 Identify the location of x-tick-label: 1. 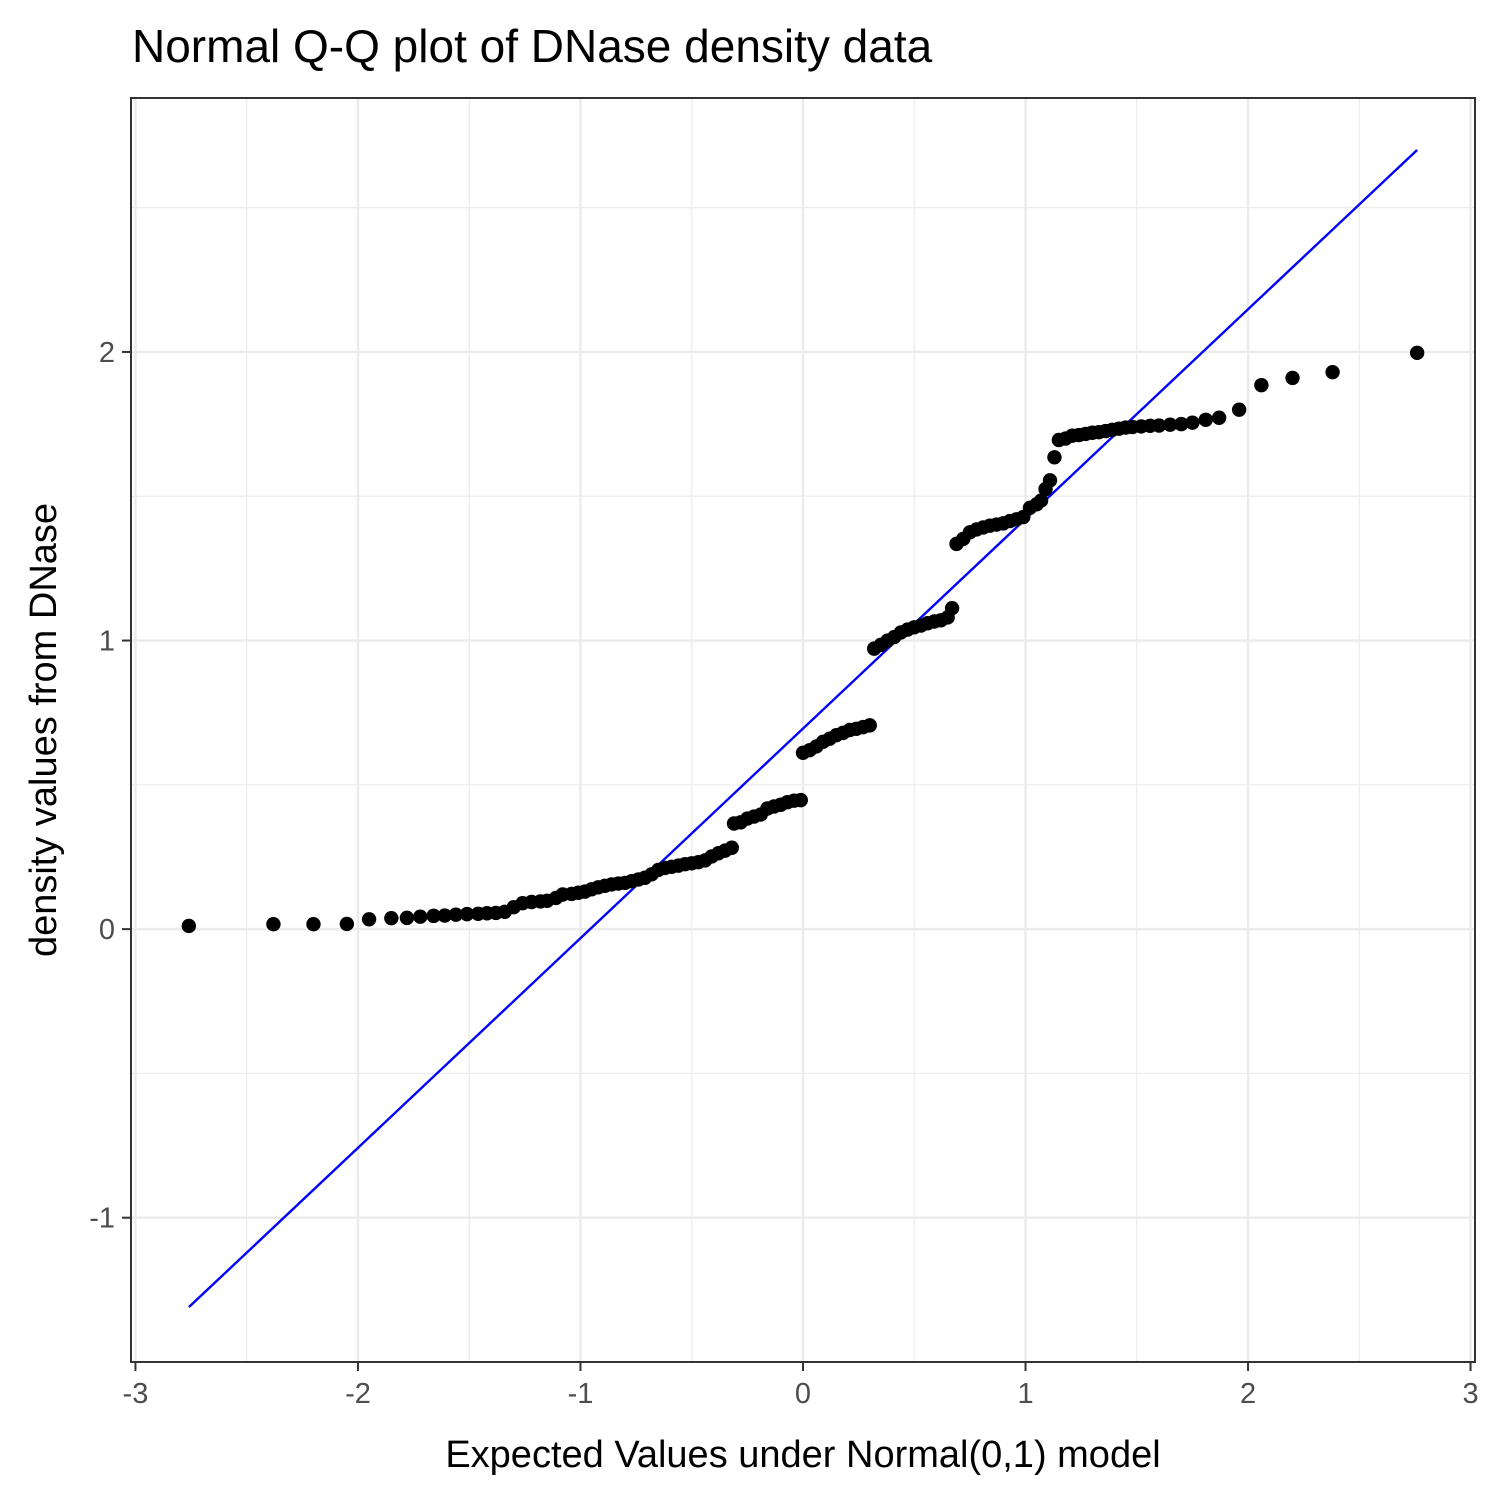
(1025, 1394).